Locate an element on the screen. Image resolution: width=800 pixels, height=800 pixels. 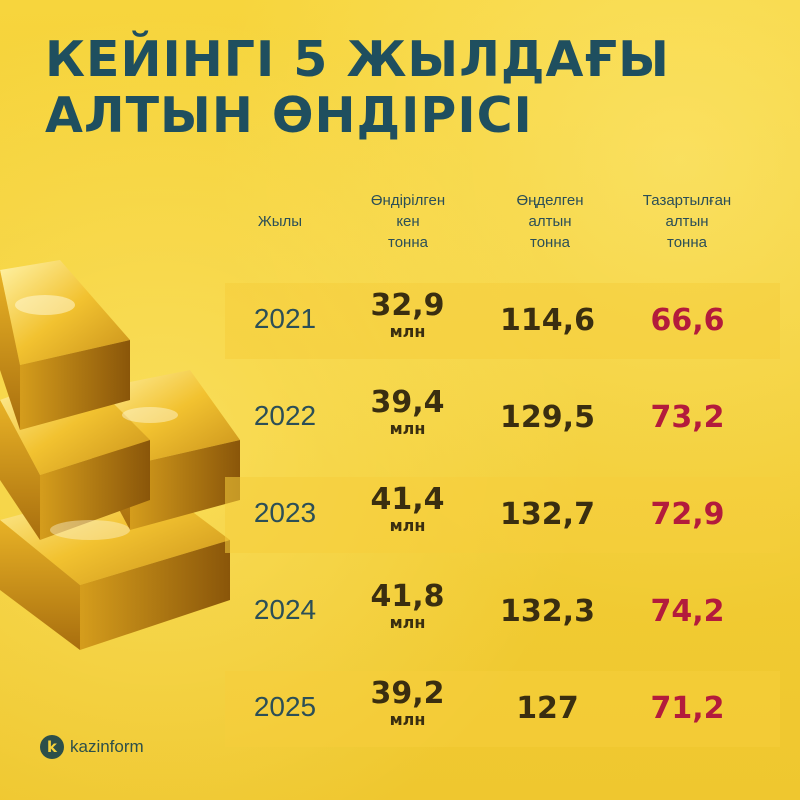
header-refined-line: тонна is located at coordinates (687, 242).